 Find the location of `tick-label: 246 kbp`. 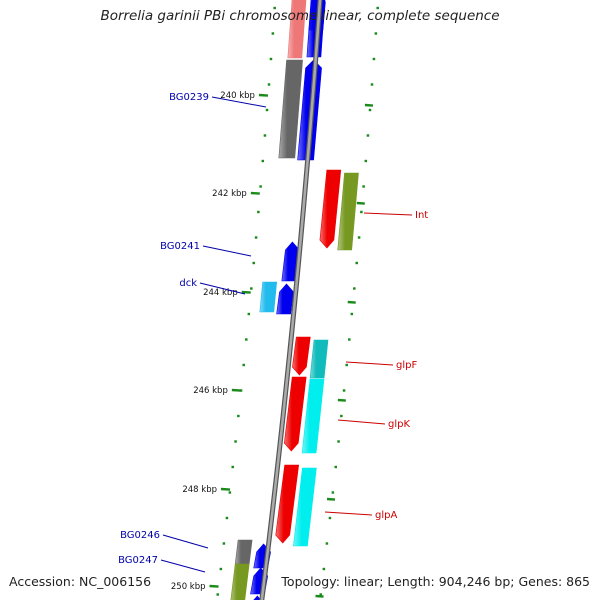

tick-label: 246 kbp is located at coordinates (210, 391).